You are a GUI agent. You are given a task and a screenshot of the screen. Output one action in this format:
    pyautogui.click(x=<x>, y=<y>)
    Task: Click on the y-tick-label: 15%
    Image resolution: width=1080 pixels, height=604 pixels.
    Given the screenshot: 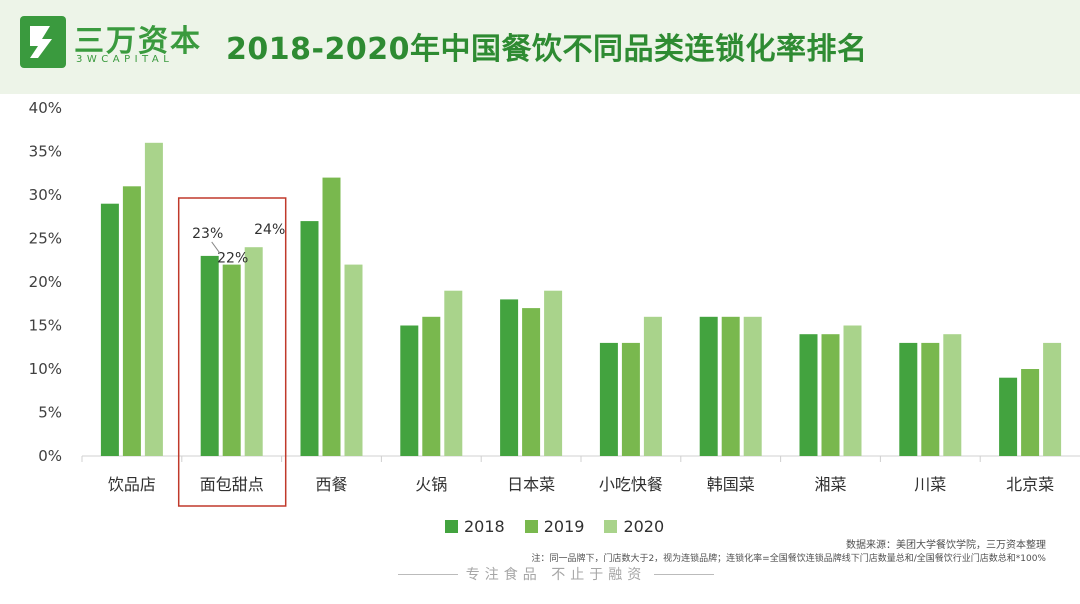 What is the action you would take?
    pyautogui.click(x=45, y=326)
    